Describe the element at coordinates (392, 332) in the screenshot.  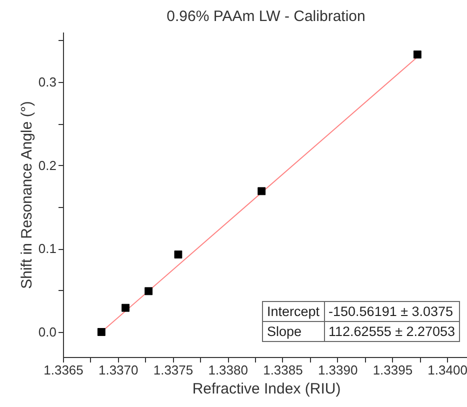
I see `annotation: 112.62555 ± 2.27053` at that location.